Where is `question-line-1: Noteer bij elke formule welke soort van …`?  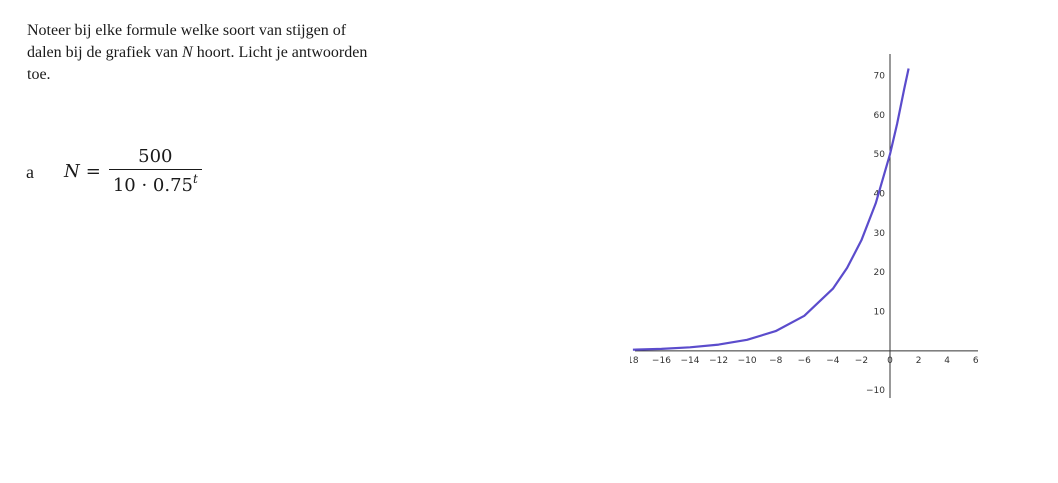
question-line-1: Noteer bij elke formule welke soort van … is located at coordinates (187, 30).